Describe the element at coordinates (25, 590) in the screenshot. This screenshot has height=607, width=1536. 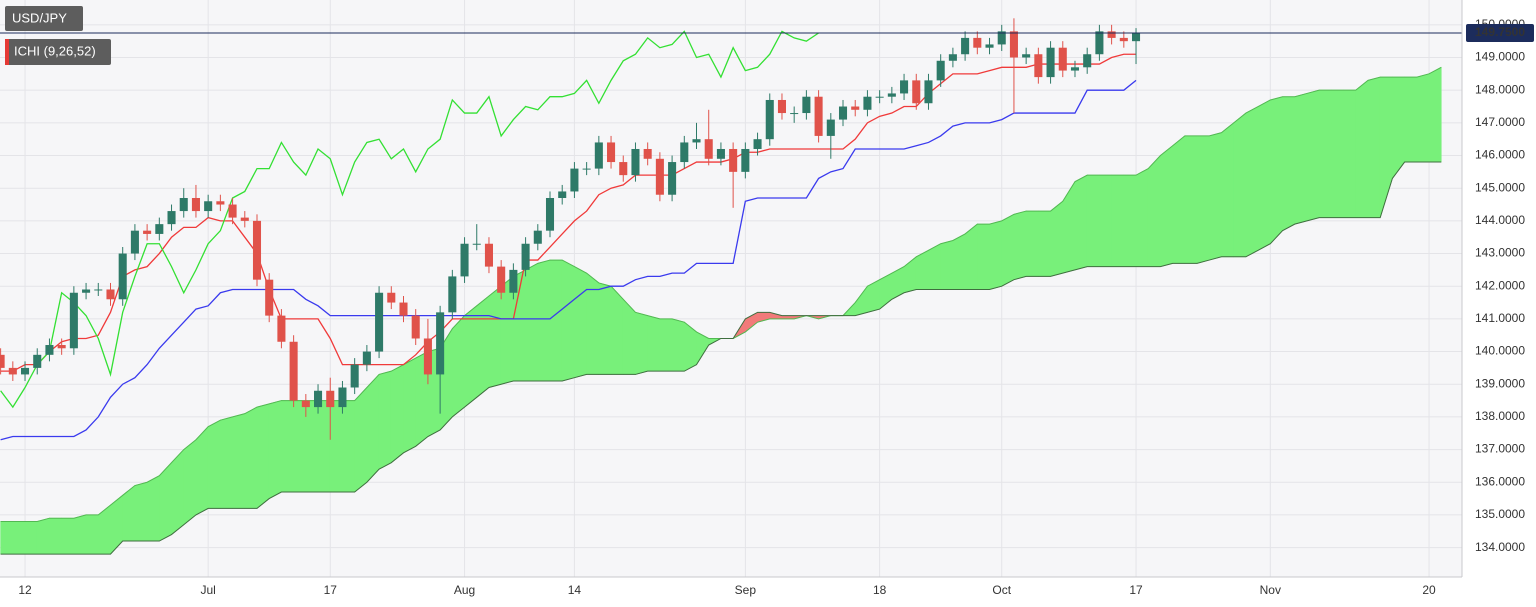
I see `x-tick-label: 12` at that location.